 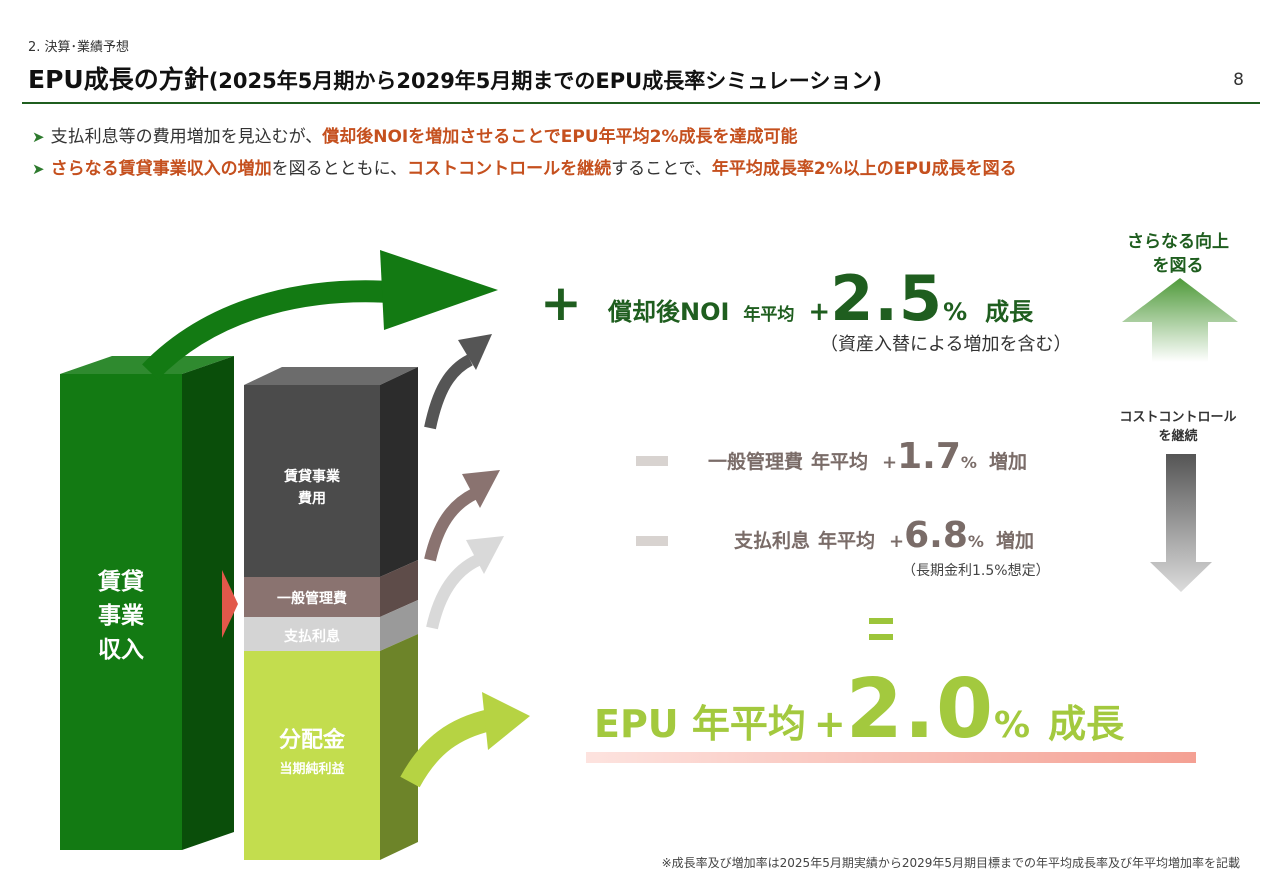 What do you see at coordinates (897, 541) in the screenshot?
I see `interest-cost-sign: +` at bounding box center [897, 541].